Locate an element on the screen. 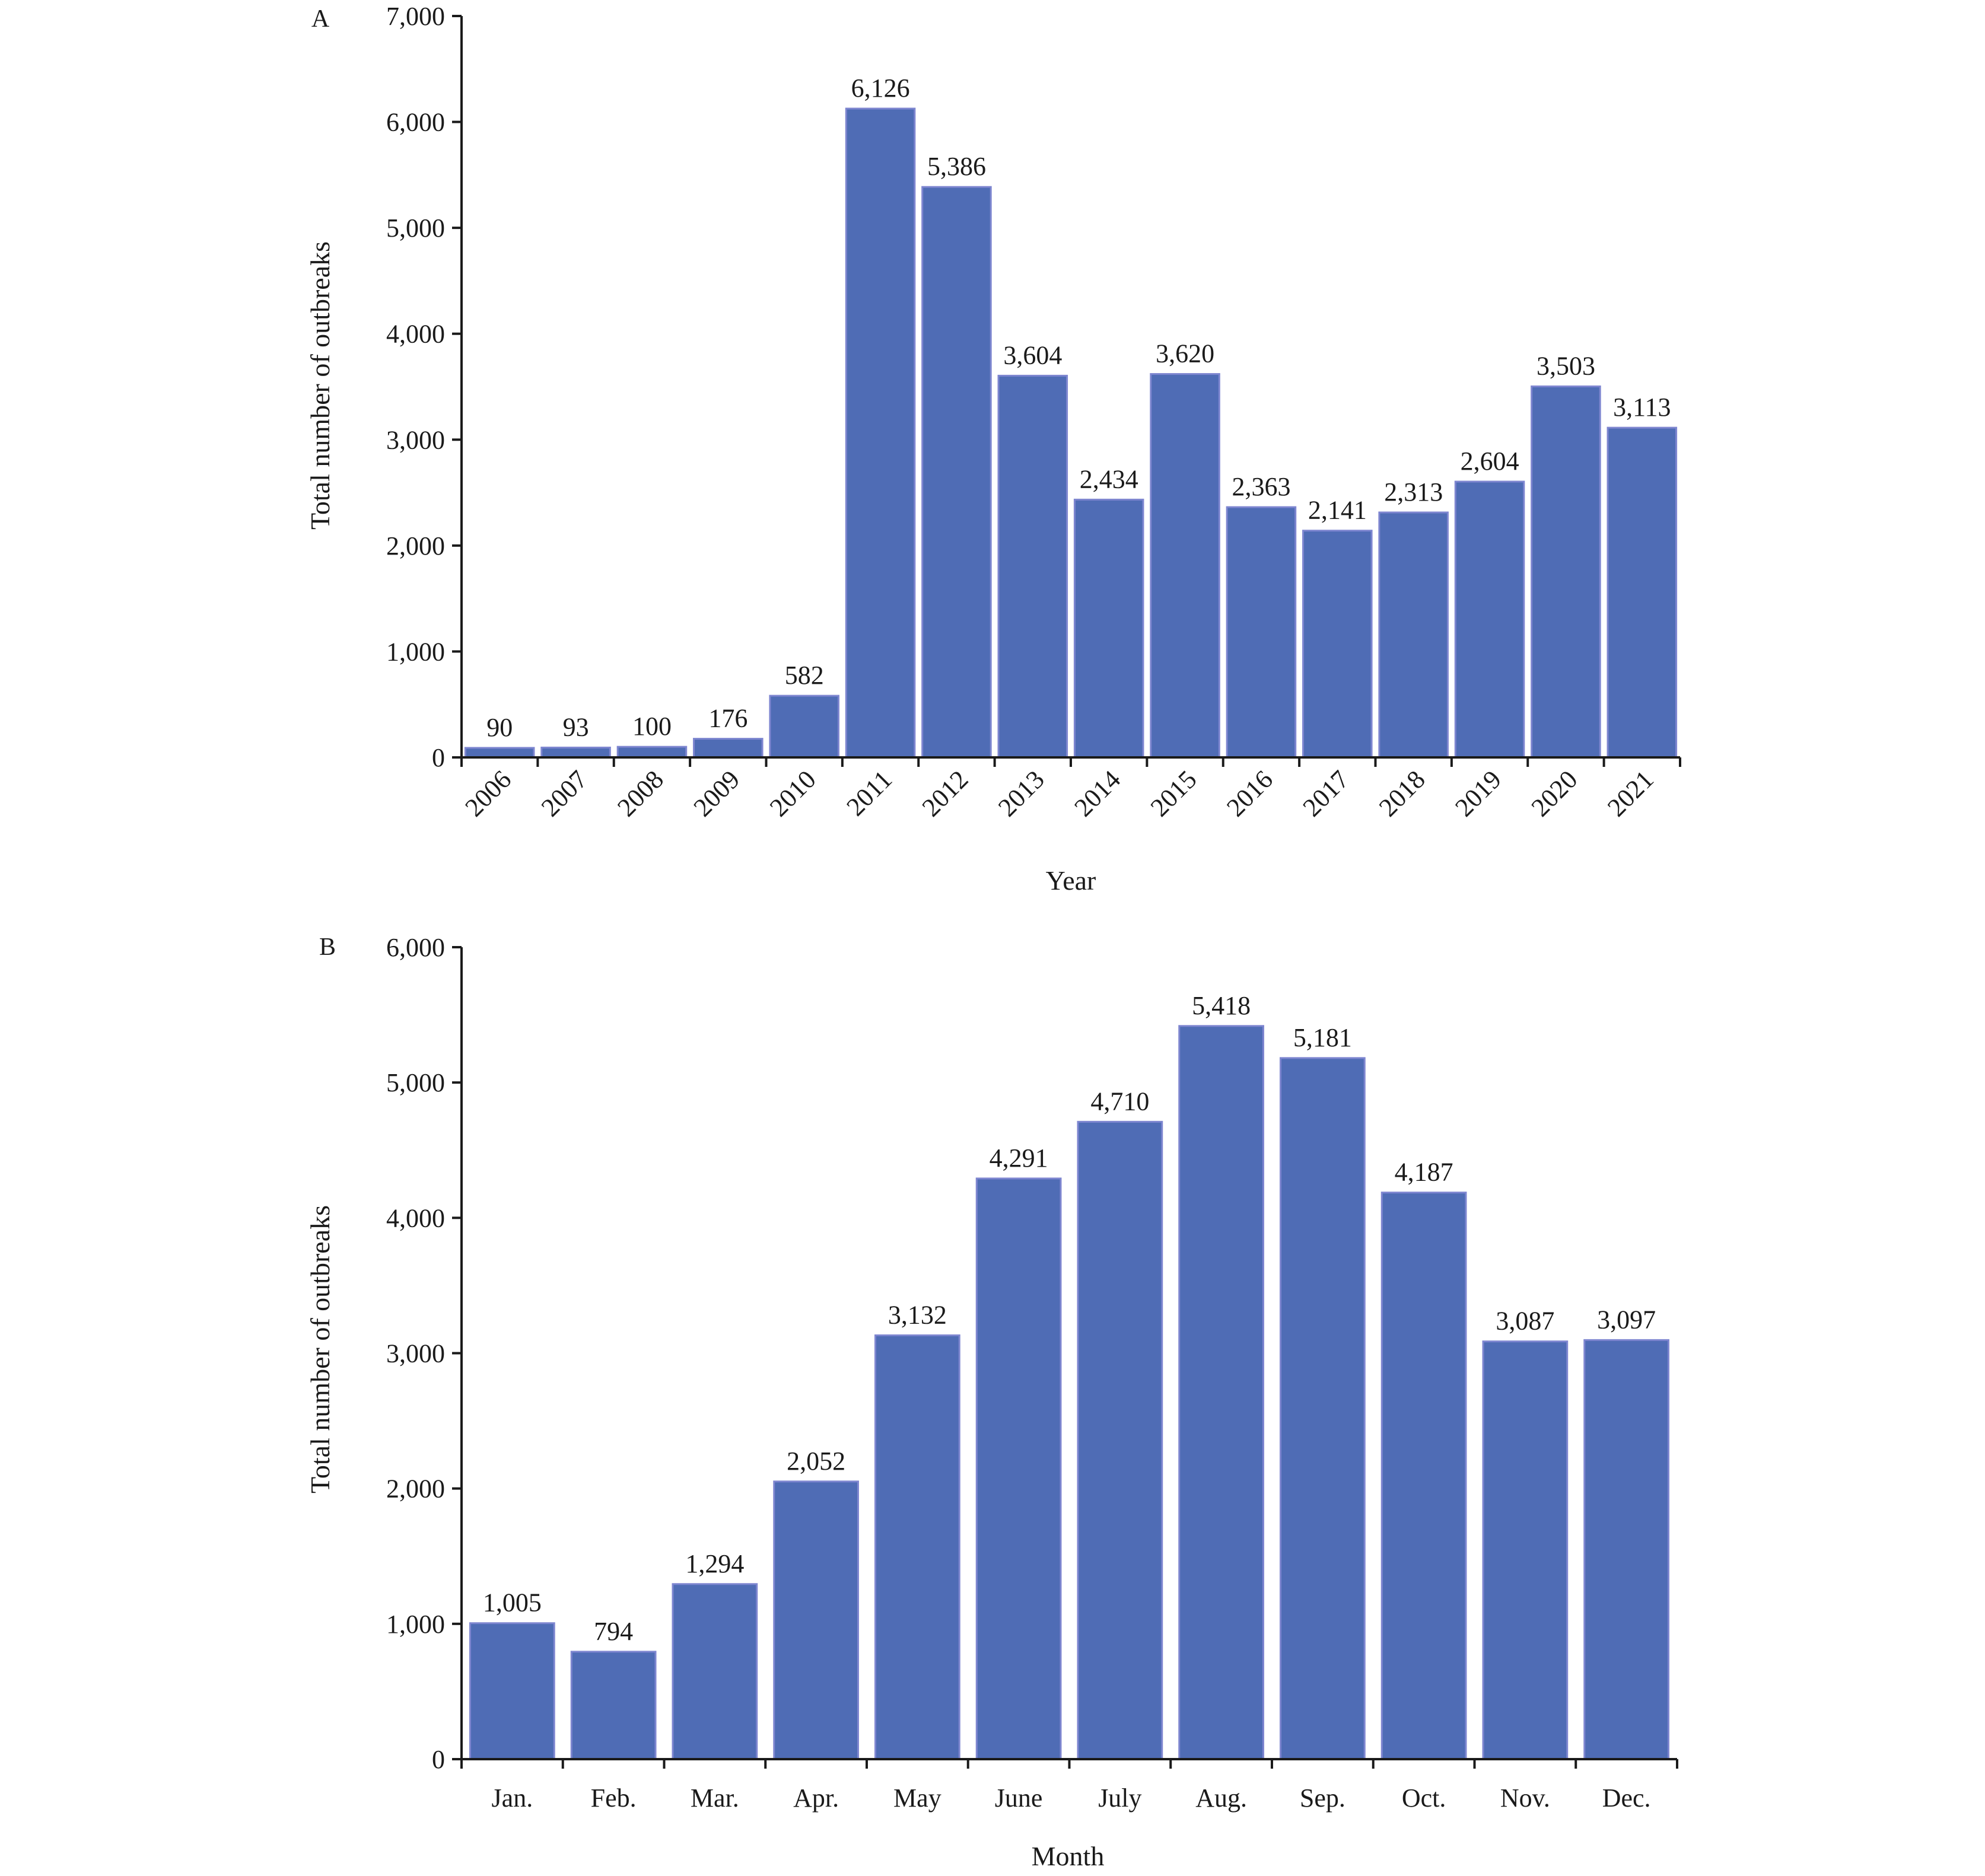 The width and height of the screenshot is (1985, 1876). panel-a-x-axis-title: Year is located at coordinates (1071, 880).